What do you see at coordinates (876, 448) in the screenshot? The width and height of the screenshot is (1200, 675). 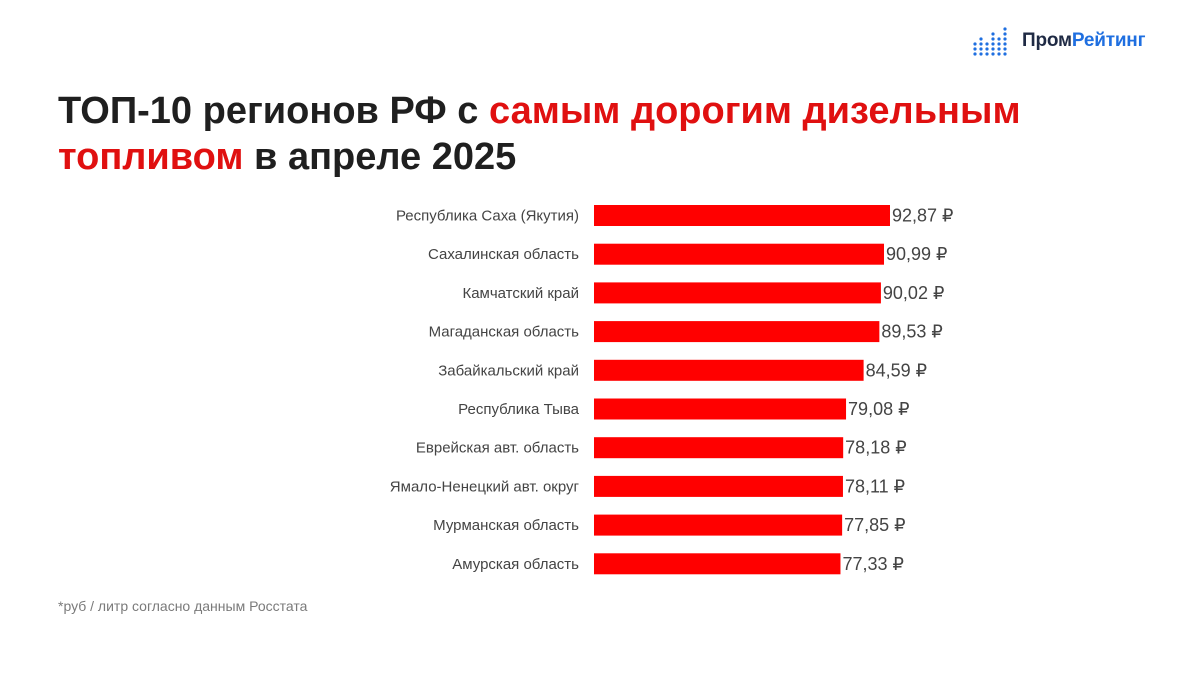 I see `value-label: 78,18 ₽` at bounding box center [876, 448].